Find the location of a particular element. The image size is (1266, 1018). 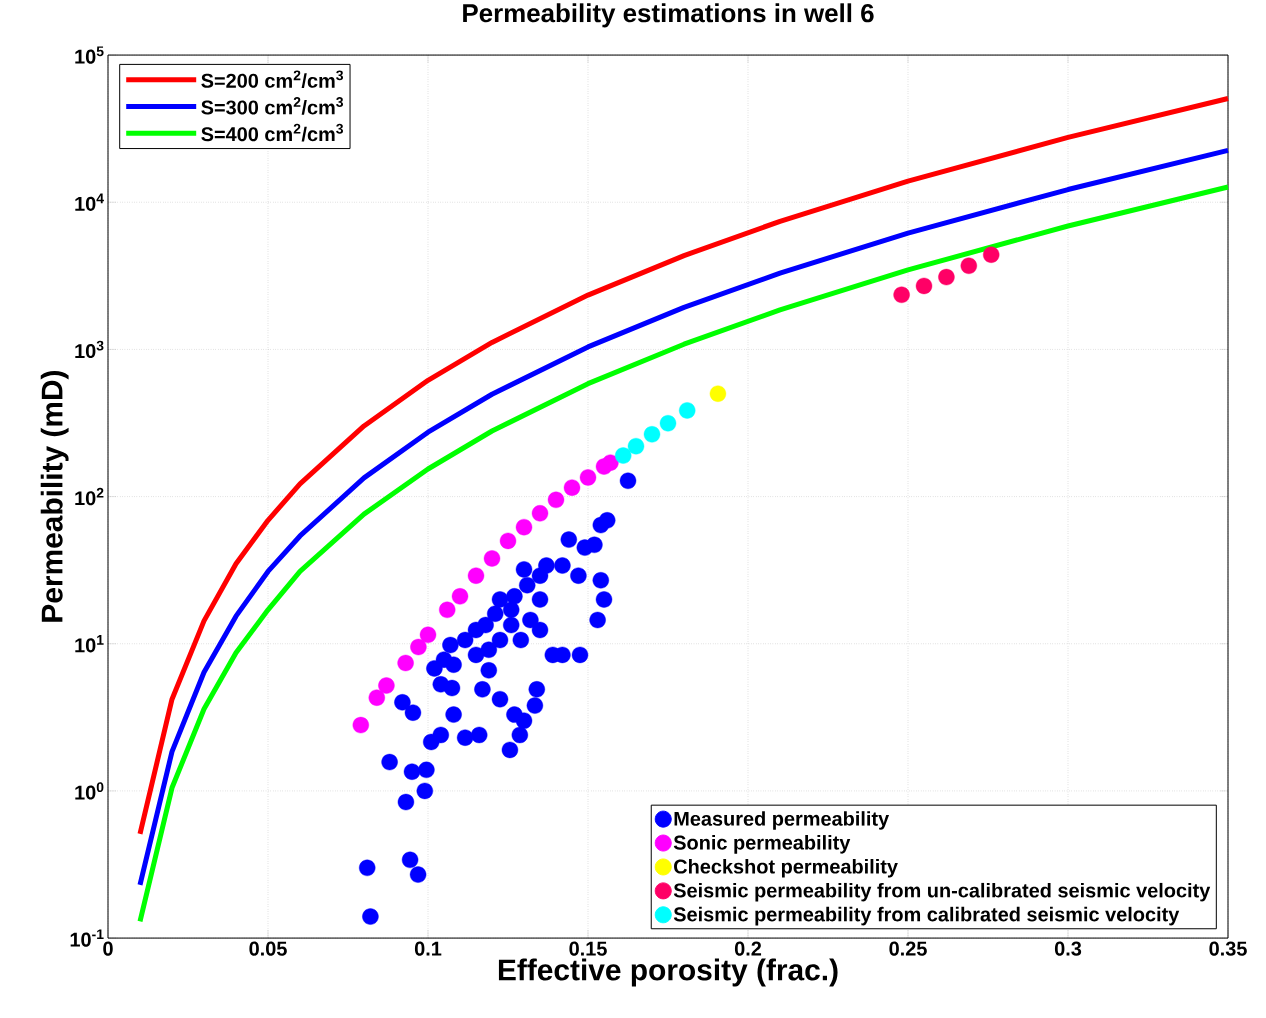

y-tick-label: 10$^{5}$ is located at coordinates (89, 55).